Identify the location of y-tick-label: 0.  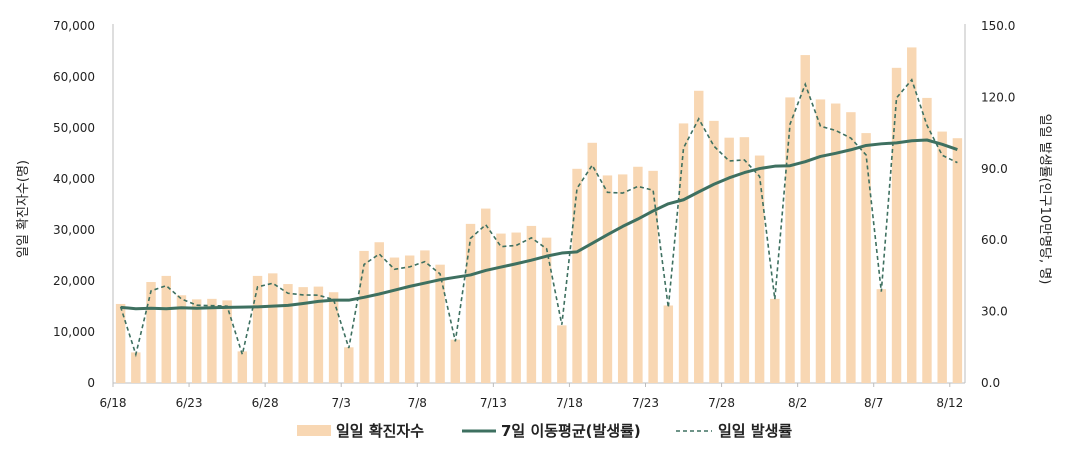
(91, 383).